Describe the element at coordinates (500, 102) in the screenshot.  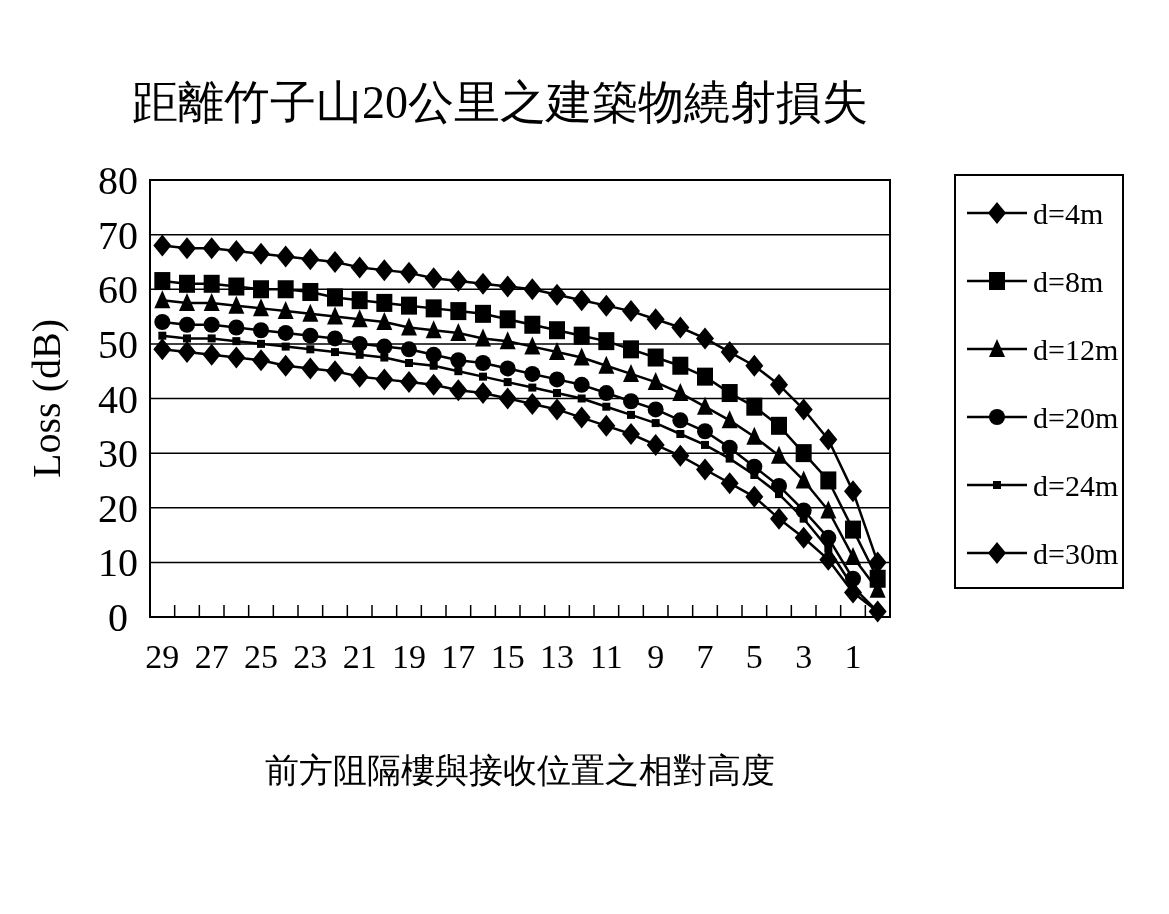
I see `chart-title: 距離竹子山20公里之建築物繞射損失` at that location.